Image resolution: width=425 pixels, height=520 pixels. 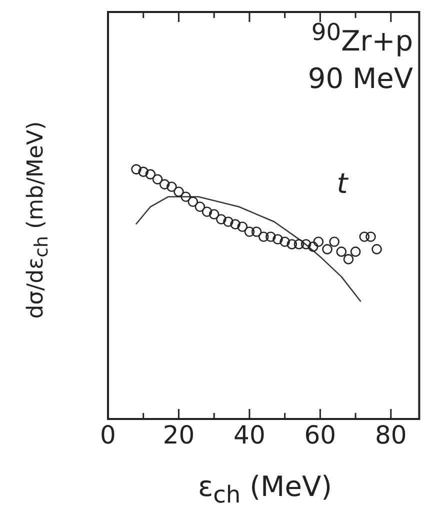 I want to click on series-label: t, so click(x=342, y=183).